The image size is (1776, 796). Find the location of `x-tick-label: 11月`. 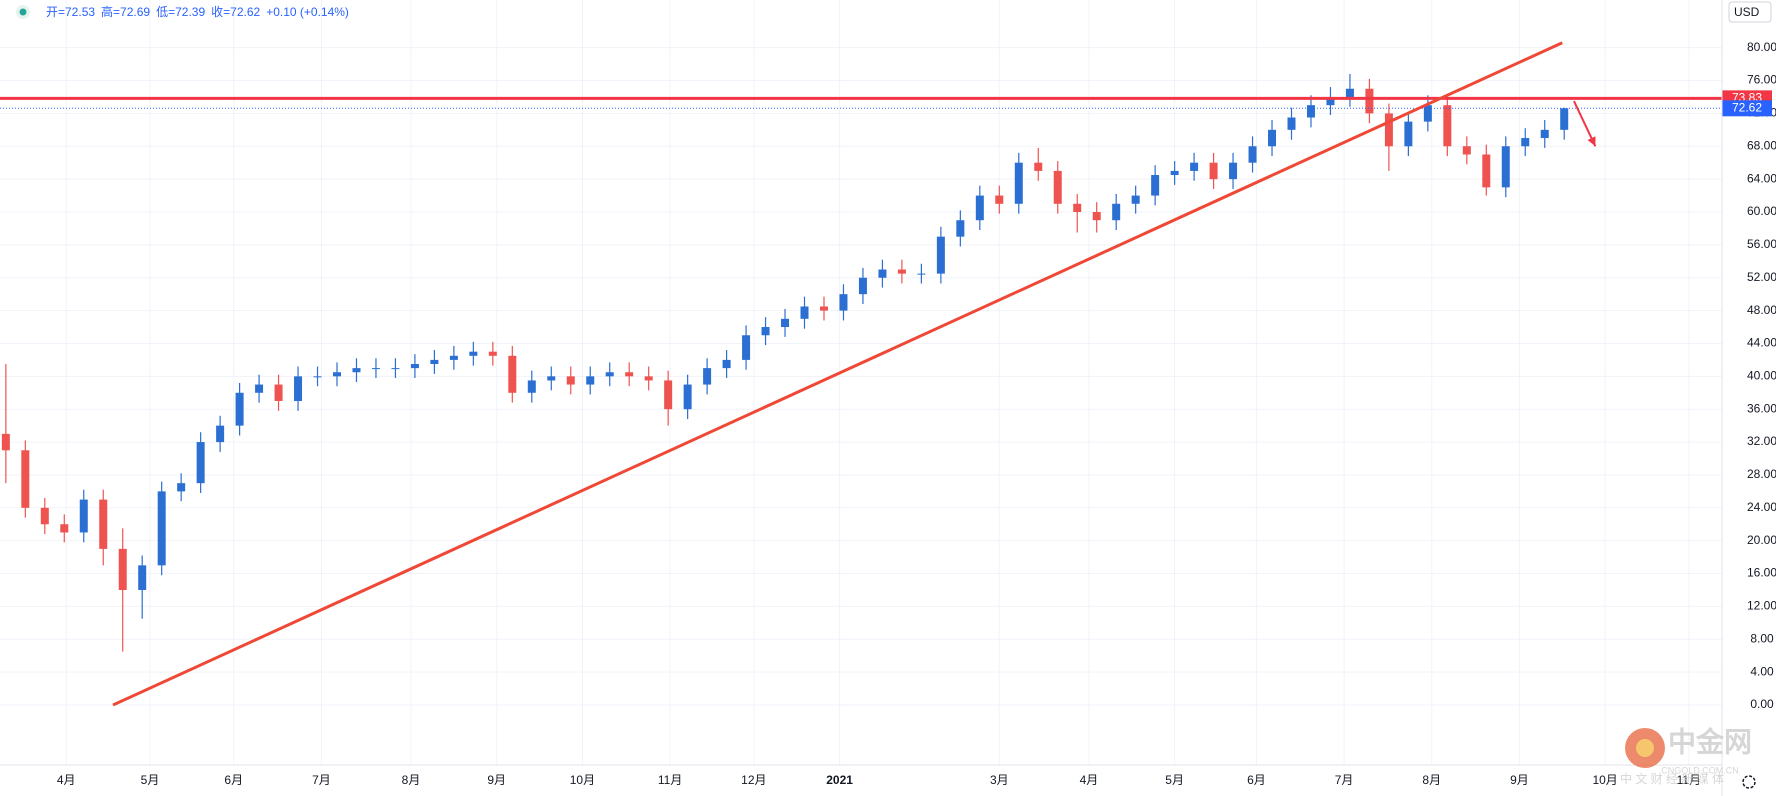

x-tick-label: 11月 is located at coordinates (670, 780).